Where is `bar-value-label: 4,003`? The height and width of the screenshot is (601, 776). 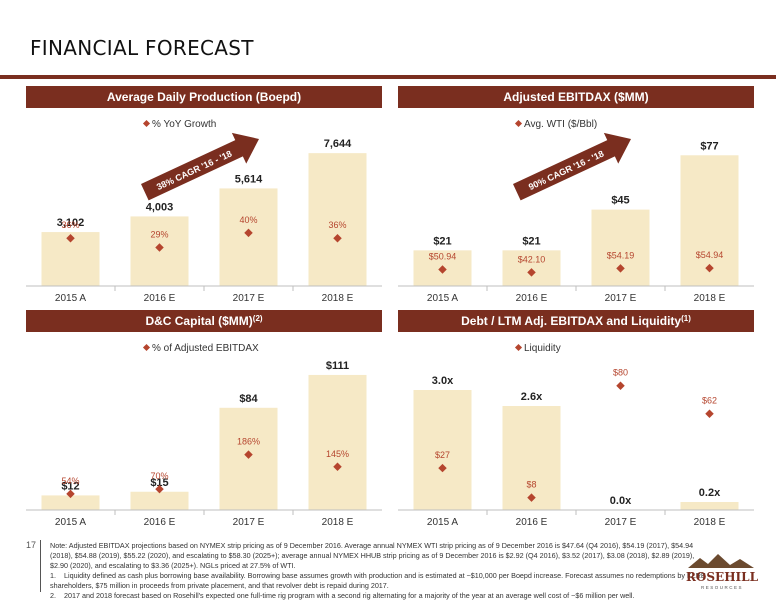 bar-value-label: 4,003 is located at coordinates (160, 207).